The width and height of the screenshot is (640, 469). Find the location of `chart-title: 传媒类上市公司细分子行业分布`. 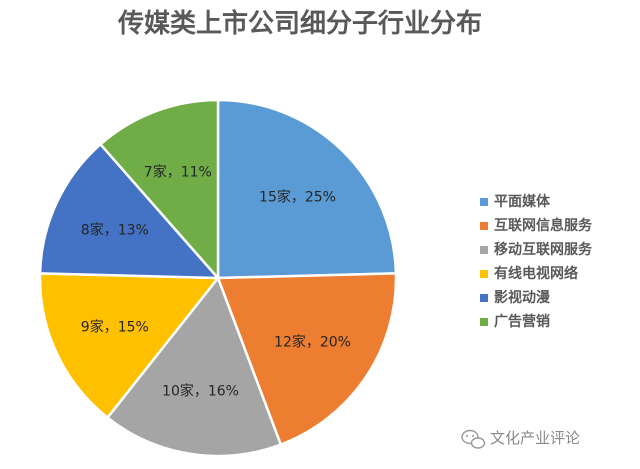

chart-title: 传媒类上市公司细分子行业分布 is located at coordinates (299, 23).